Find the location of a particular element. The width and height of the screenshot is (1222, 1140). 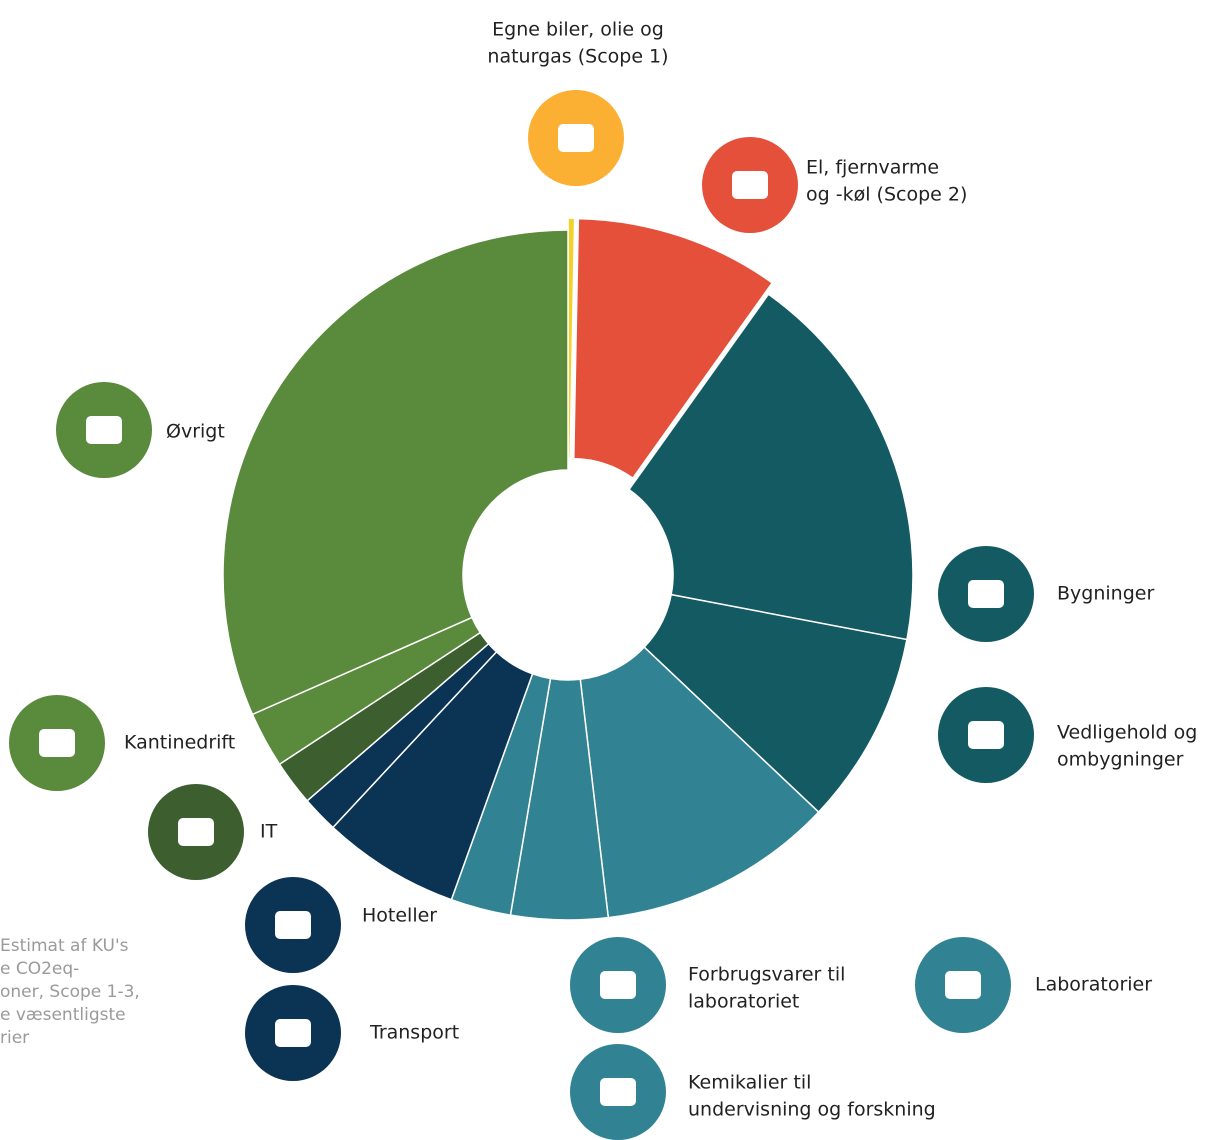

category-label: og -køl (Scope 2) is located at coordinates (886, 195).